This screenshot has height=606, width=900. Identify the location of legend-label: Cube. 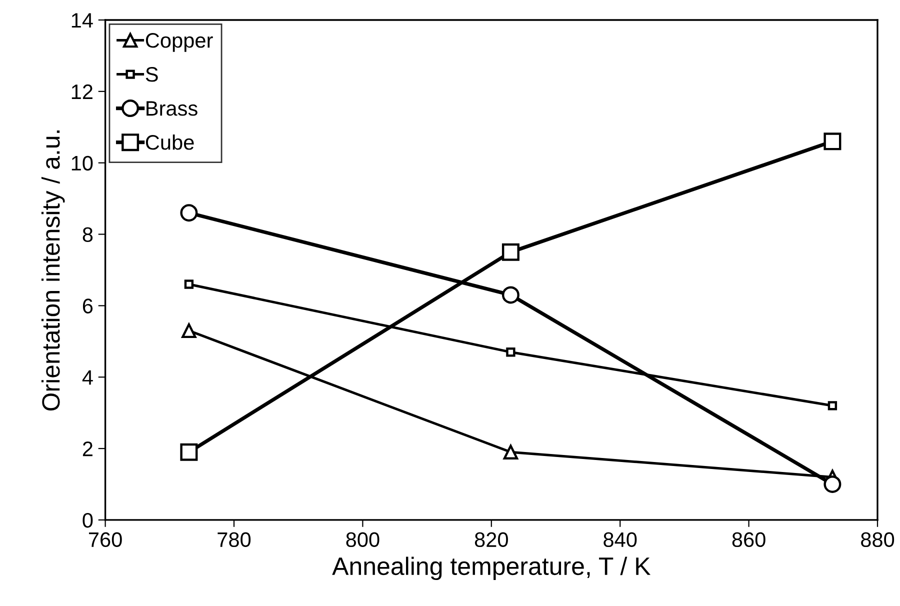
(170, 142).